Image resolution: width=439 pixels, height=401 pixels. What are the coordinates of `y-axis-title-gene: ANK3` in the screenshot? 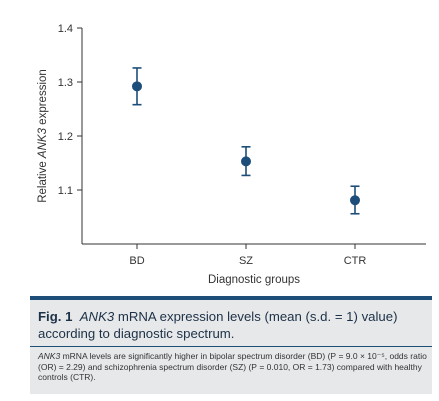 It's located at (43, 143).